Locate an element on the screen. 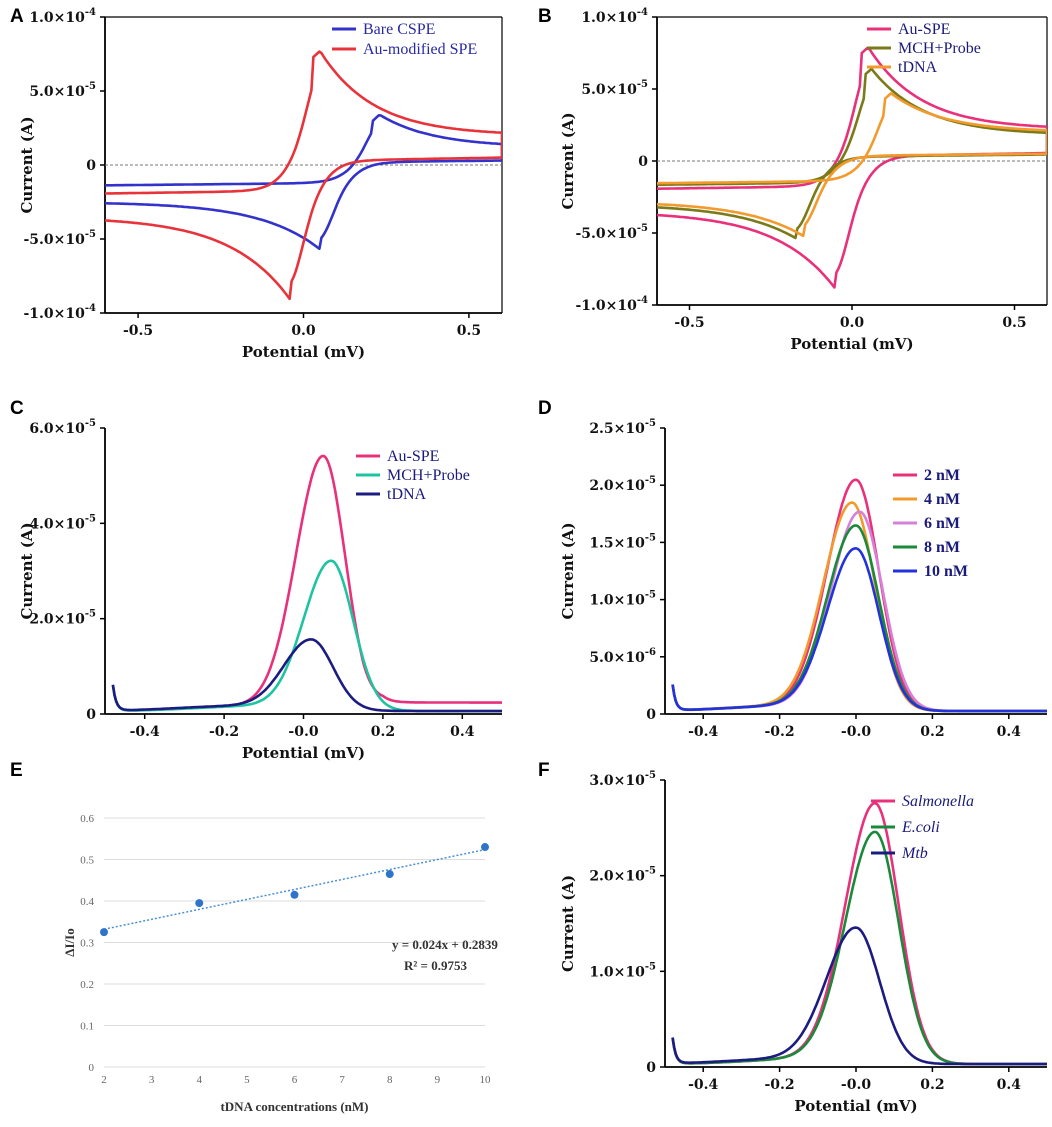 This screenshot has width=1052, height=1127. y-tick-label: 0.5 is located at coordinates (87, 861).